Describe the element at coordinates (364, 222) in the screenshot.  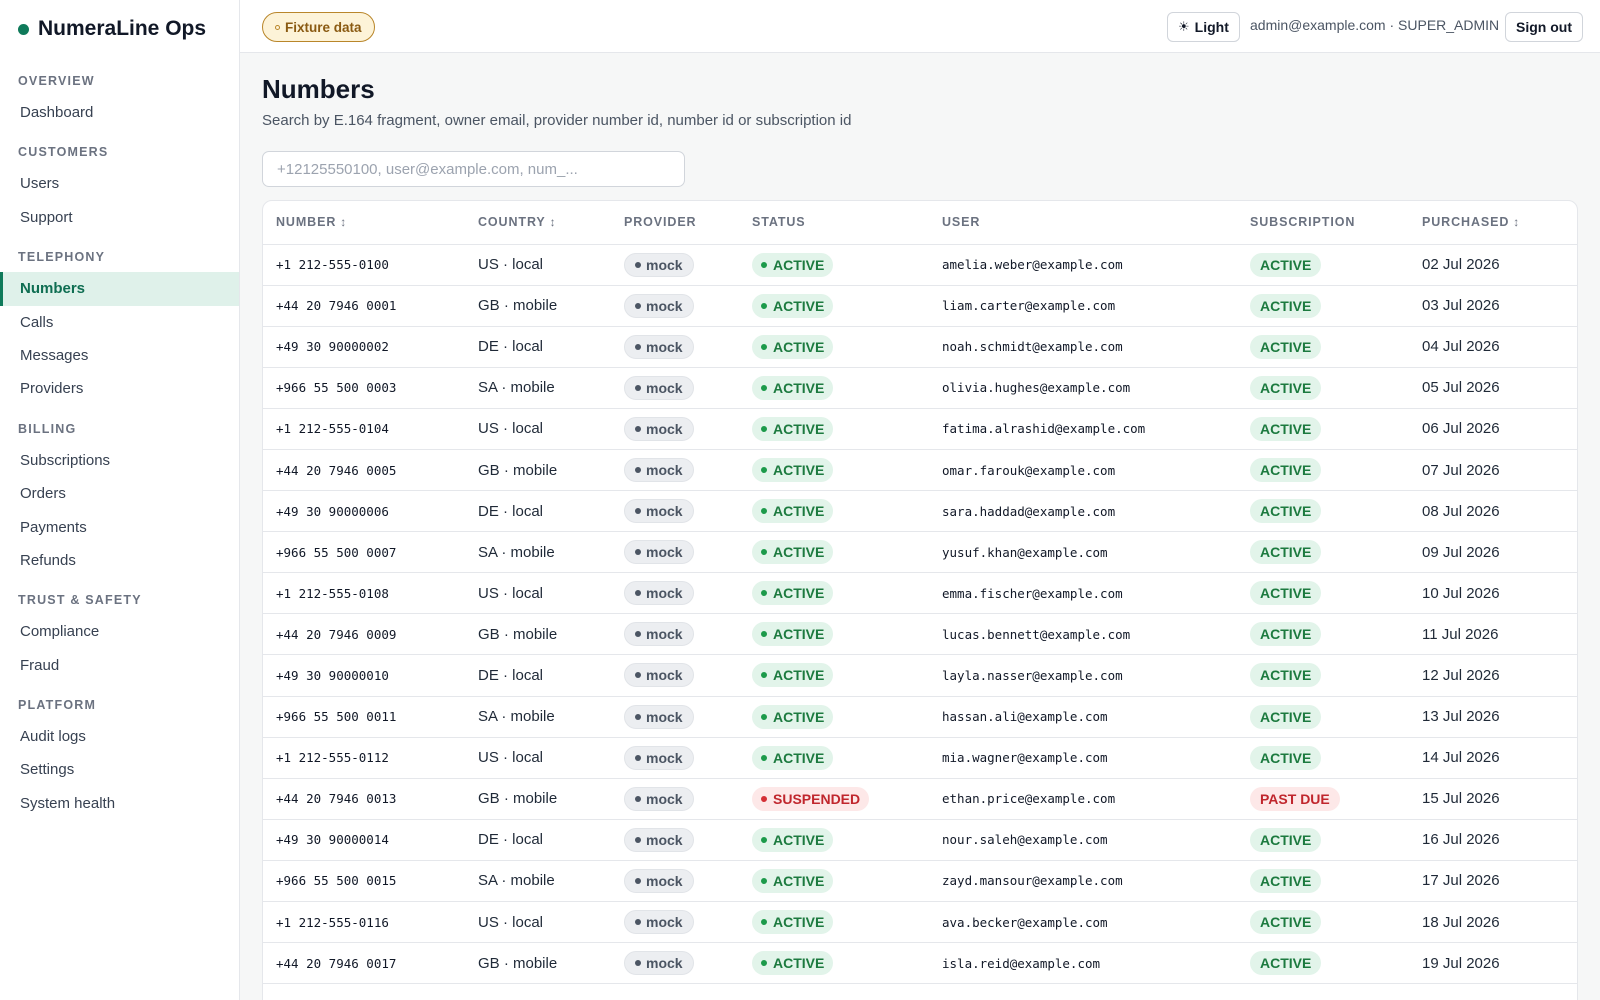
I see `column-header-number: NUMBER ↕` at that location.